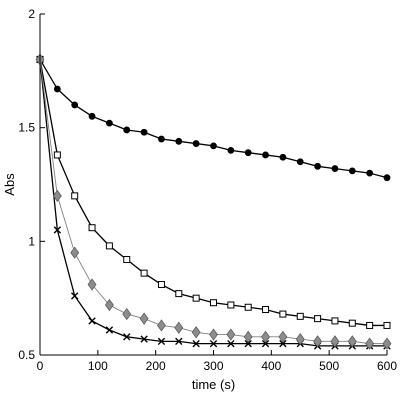  I want to click on x-tick-label: 600, so click(387, 366).